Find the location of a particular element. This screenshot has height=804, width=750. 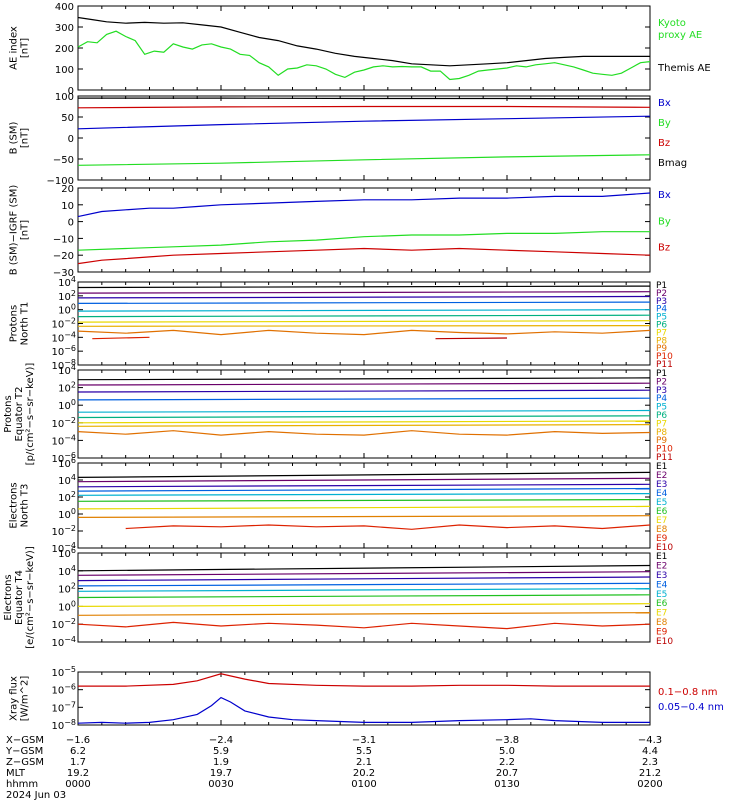

x-axis-row-label: hhmm is located at coordinates (22, 784).